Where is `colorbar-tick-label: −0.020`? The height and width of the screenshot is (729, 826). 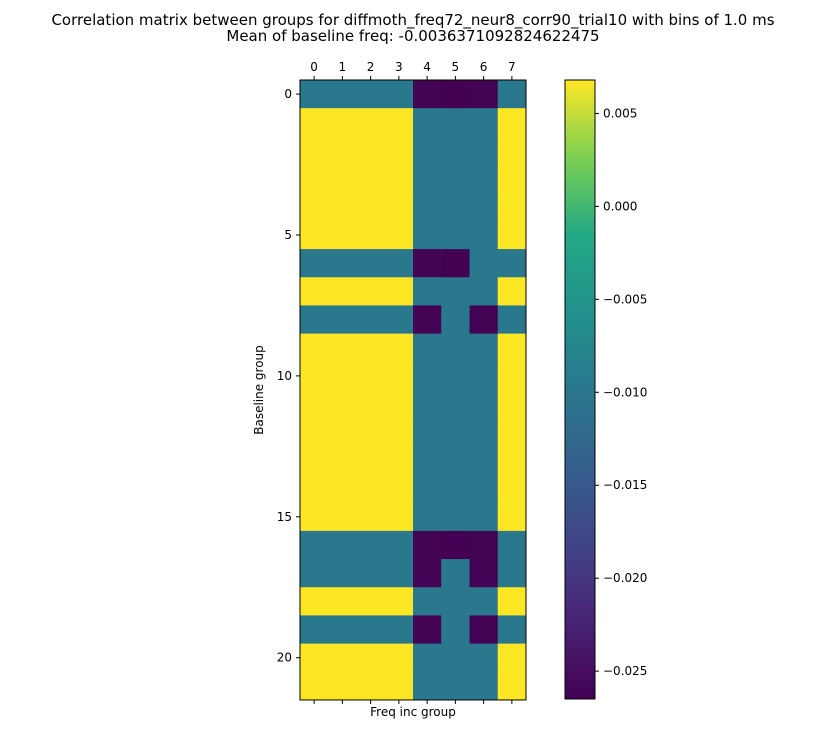 colorbar-tick-label: −0.020 is located at coordinates (625, 578).